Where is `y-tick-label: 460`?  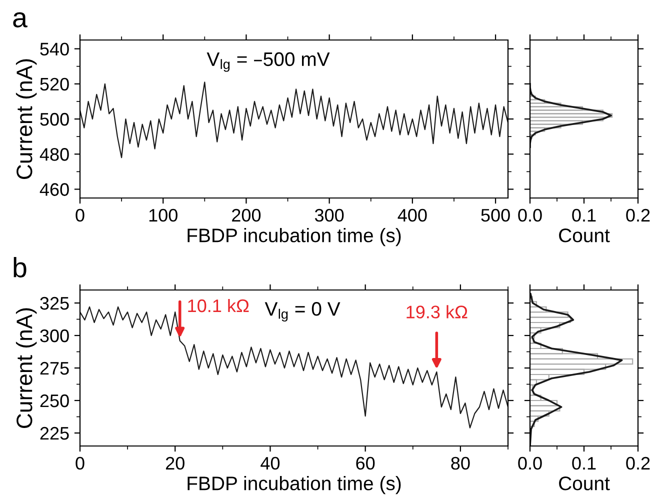 y-tick-label: 460 is located at coordinates (54, 189).